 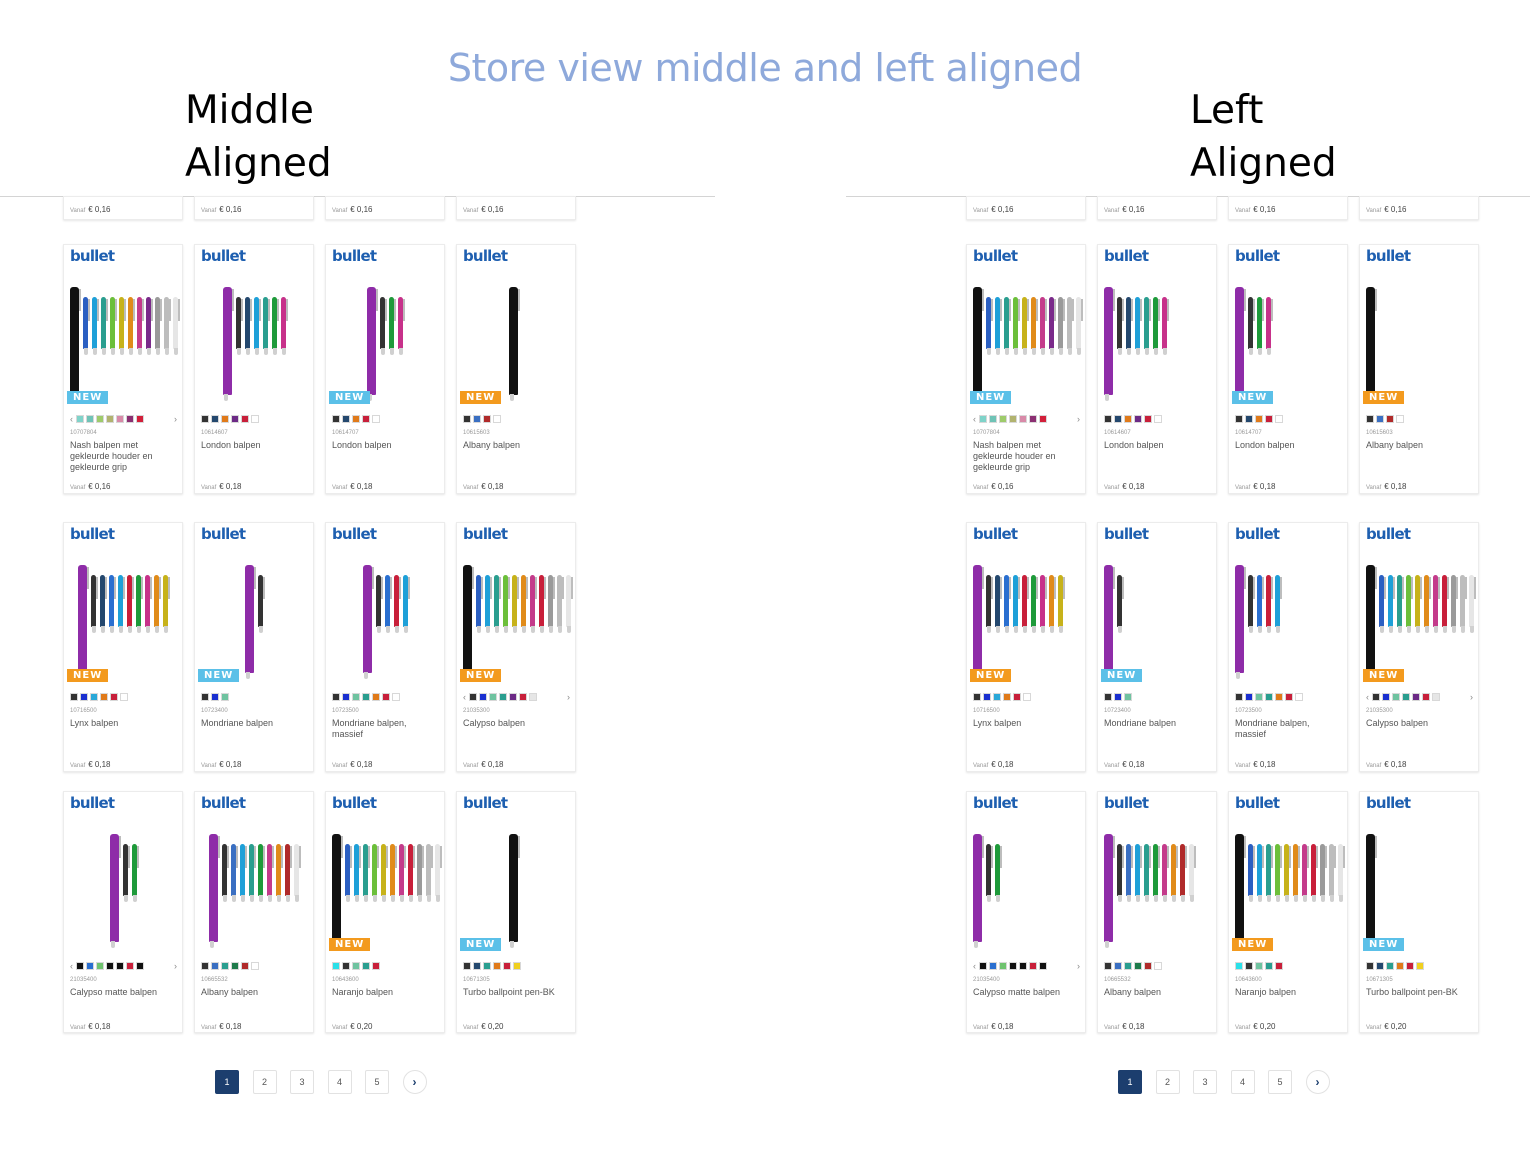 I want to click on product-name: Calypso matte balpen, so click(x=114, y=992).